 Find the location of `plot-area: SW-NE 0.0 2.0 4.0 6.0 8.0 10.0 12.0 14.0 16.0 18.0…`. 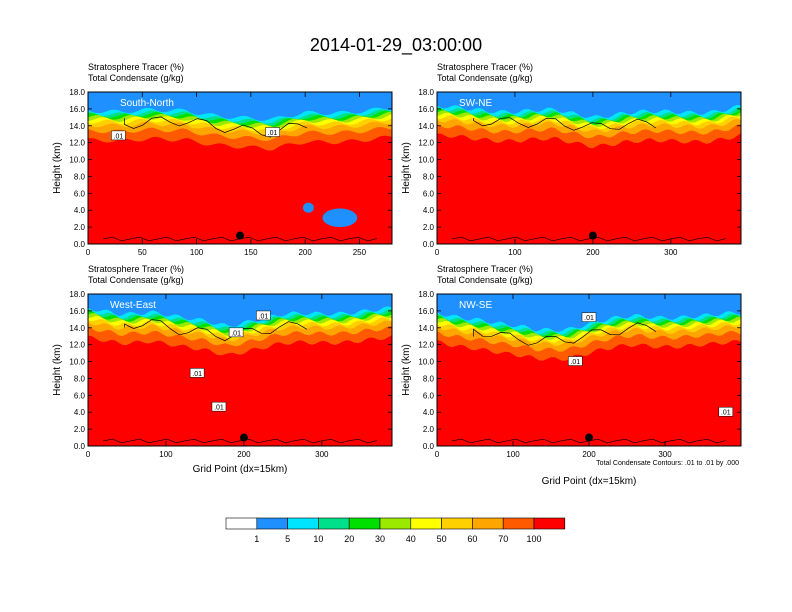

plot-area: SW-NE 0.0 2.0 4.0 6.0 8.0 10.0 12.0 14.0 16.0 18.0… is located at coordinates (571, 172).